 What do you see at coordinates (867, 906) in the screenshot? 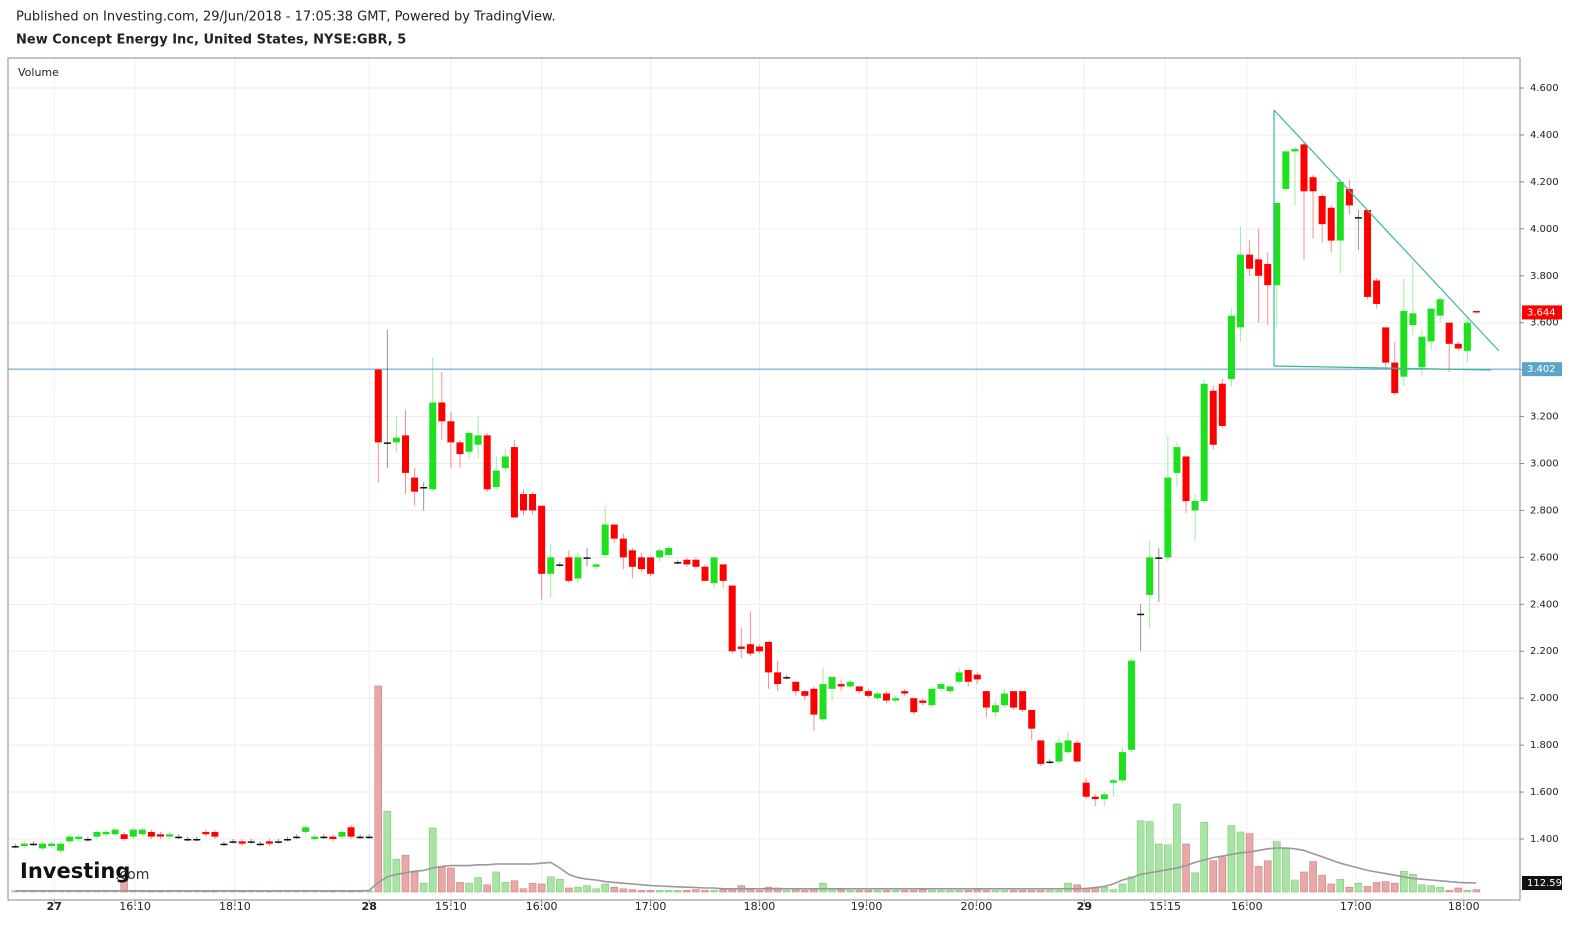
I see `x-tick-label: 19:00` at bounding box center [867, 906].